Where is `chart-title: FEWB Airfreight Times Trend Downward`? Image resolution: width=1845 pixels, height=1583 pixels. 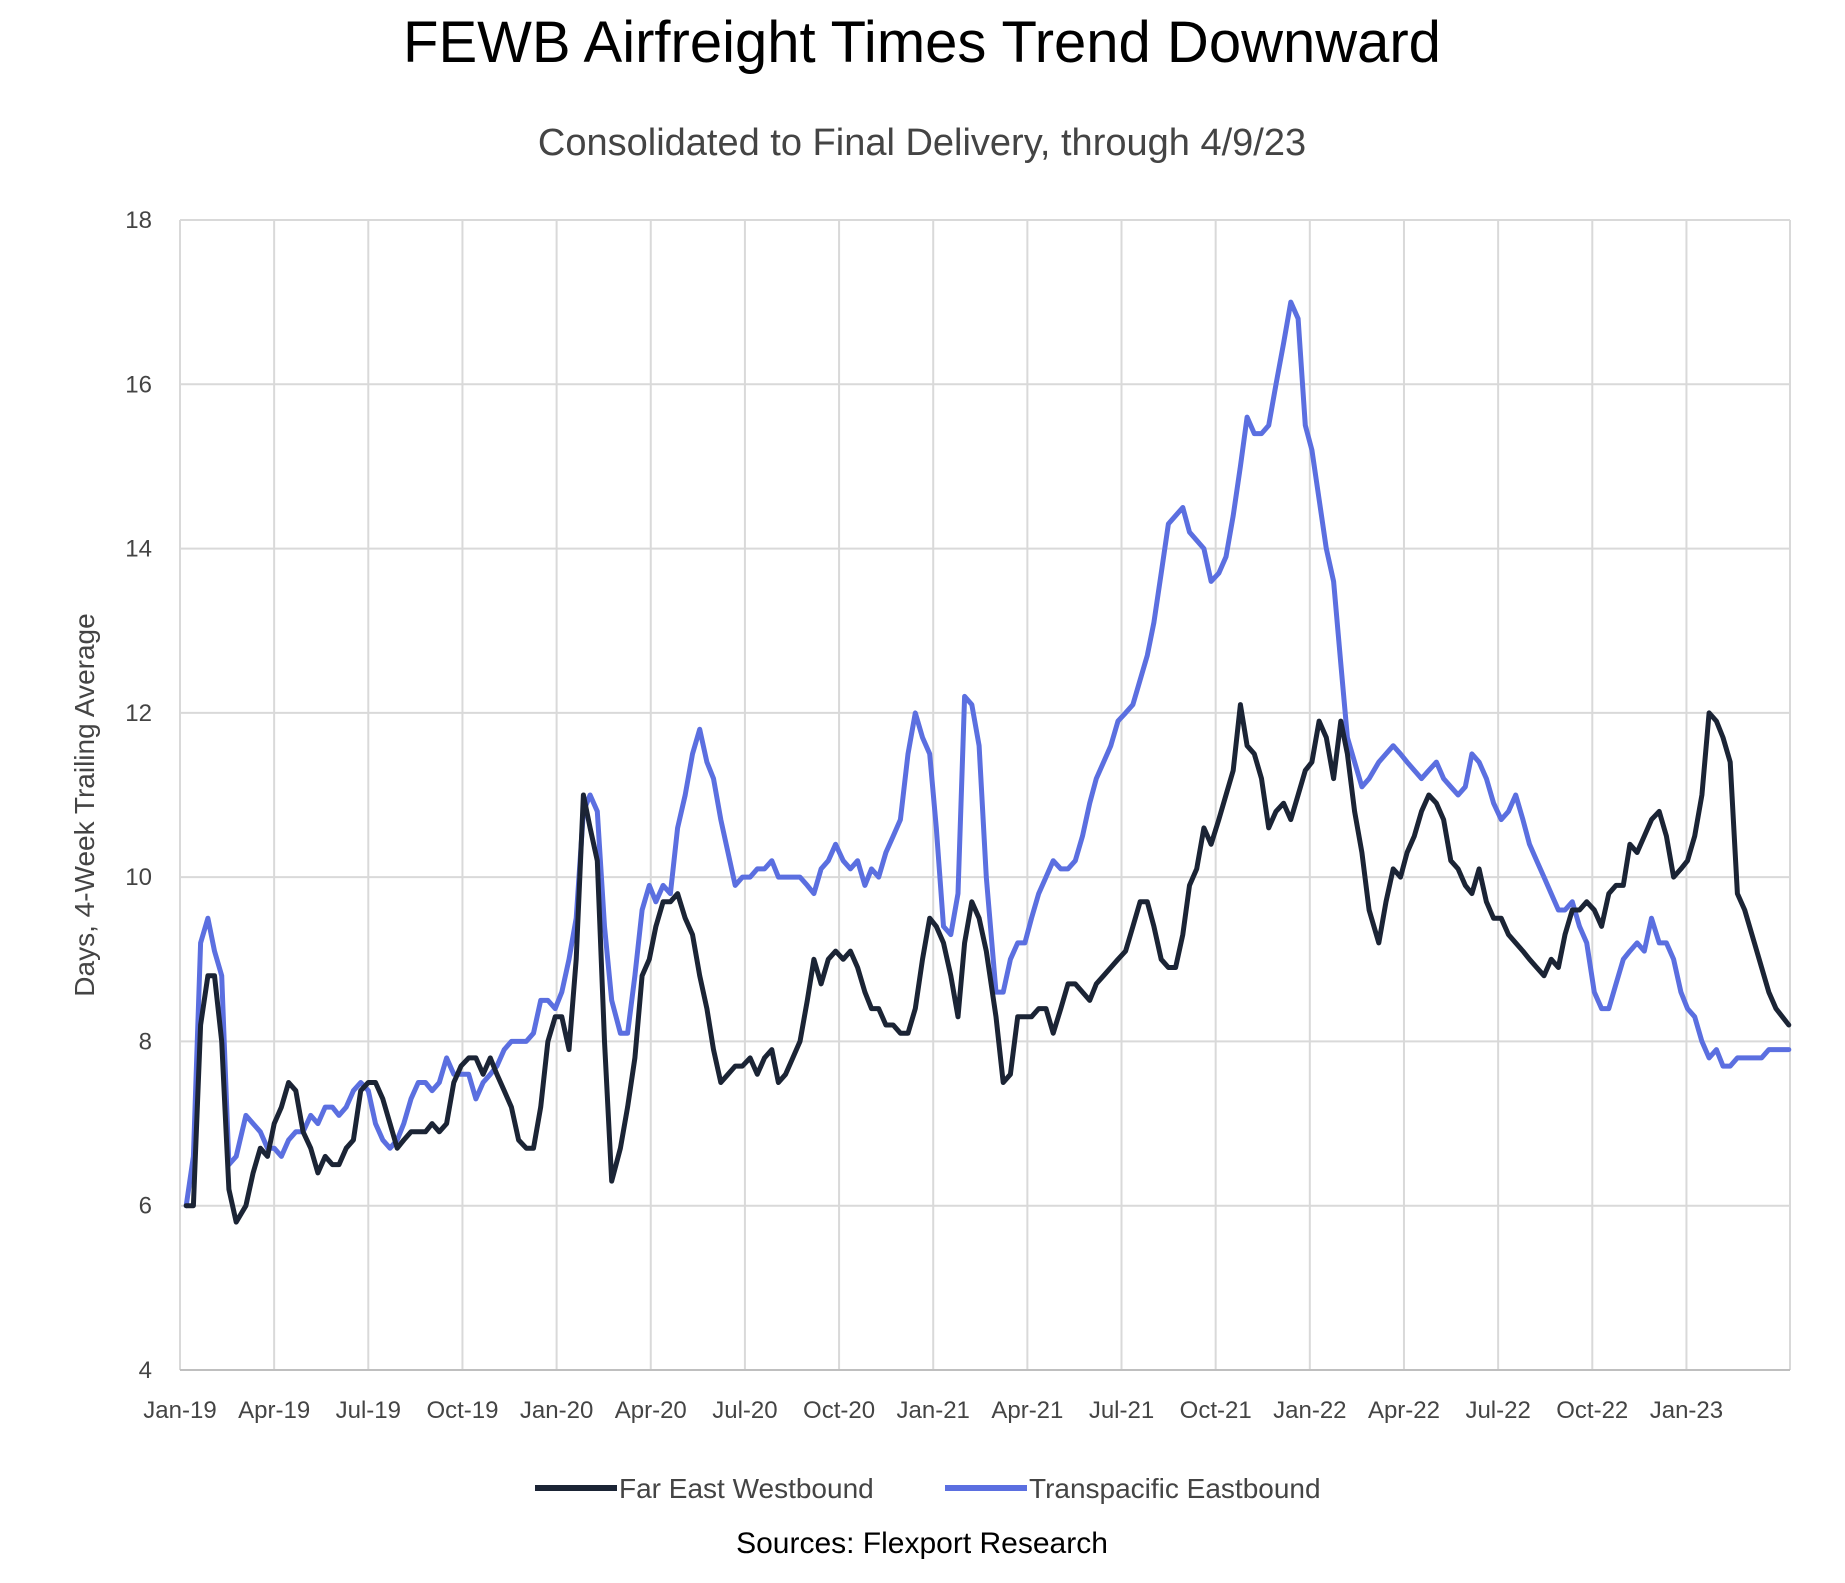
chart-title: FEWB Airfreight Times Trend Downward is located at coordinates (922, 42).